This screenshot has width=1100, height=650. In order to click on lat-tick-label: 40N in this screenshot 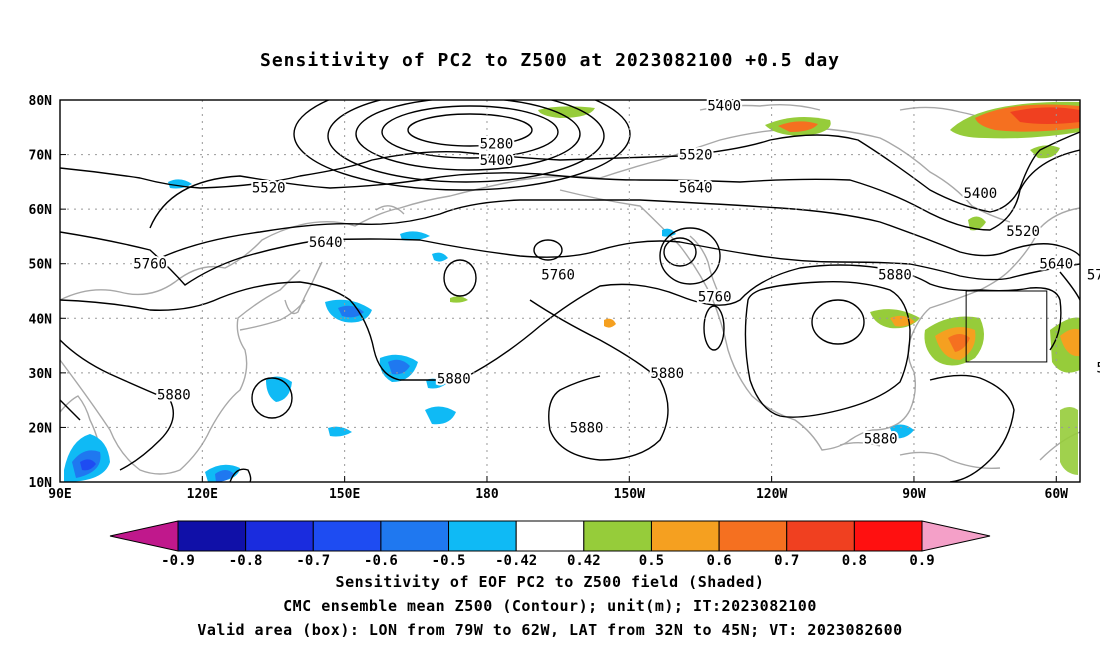, I will do `click(41, 319)`.